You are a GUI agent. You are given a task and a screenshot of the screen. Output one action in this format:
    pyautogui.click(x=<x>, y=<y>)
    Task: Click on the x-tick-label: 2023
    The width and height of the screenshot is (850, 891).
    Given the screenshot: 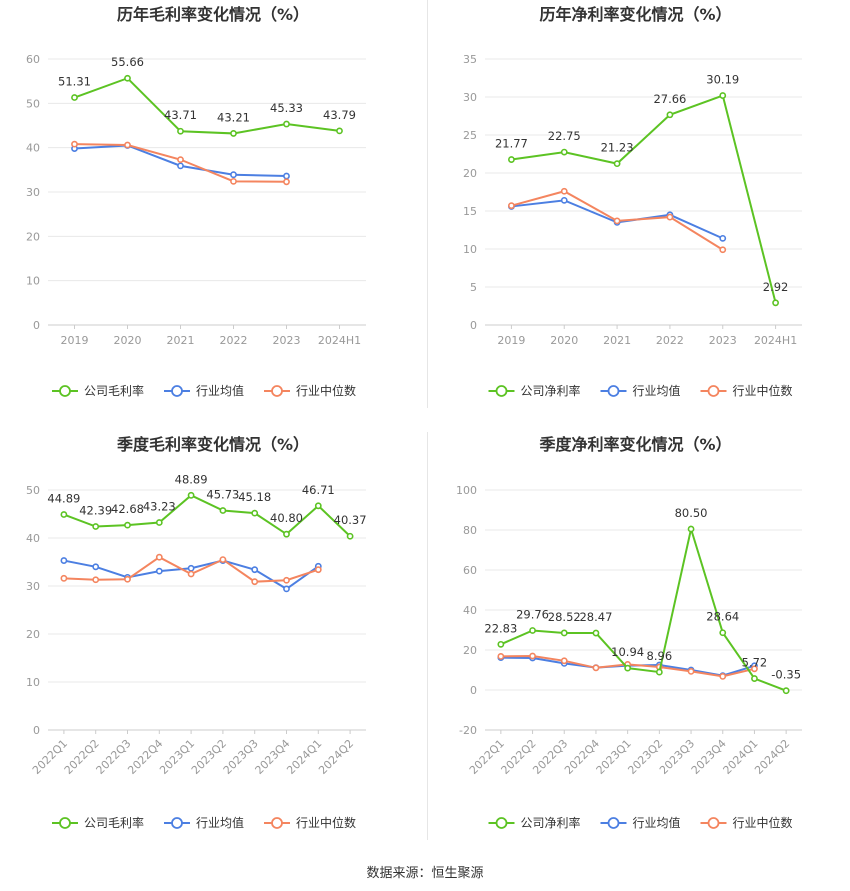 What is the action you would take?
    pyautogui.click(x=287, y=340)
    